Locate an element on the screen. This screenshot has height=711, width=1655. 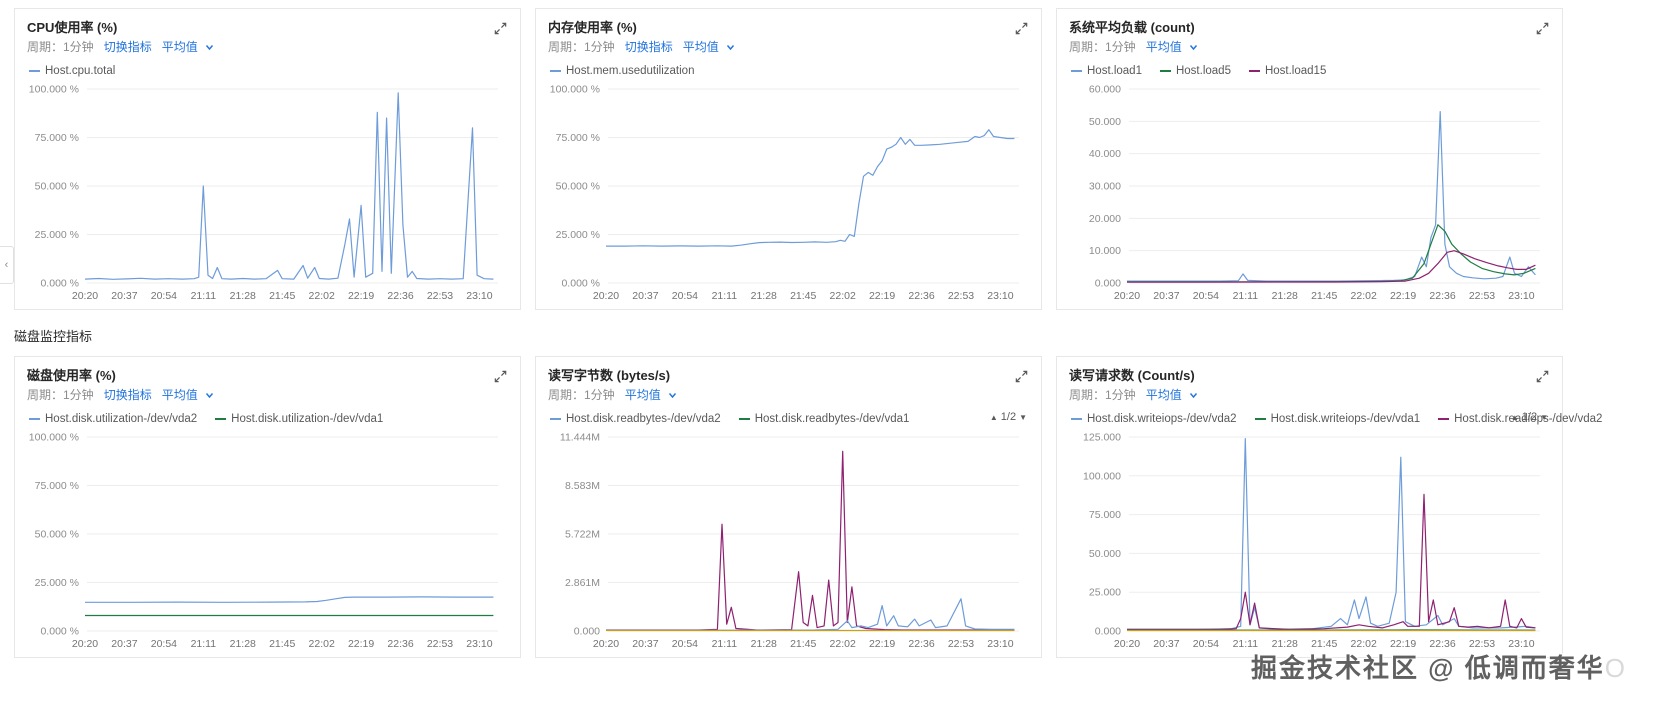
legend-item: Host.disk.readiops-/dev/vda2 is located at coordinates (1520, 419).